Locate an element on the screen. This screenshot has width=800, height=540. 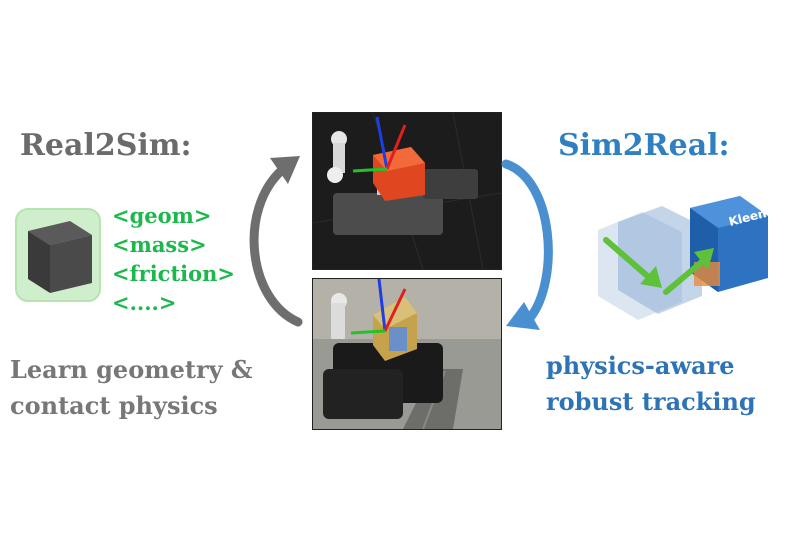
sim2real-title: Sim2Real: is located at coordinates (644, 145).